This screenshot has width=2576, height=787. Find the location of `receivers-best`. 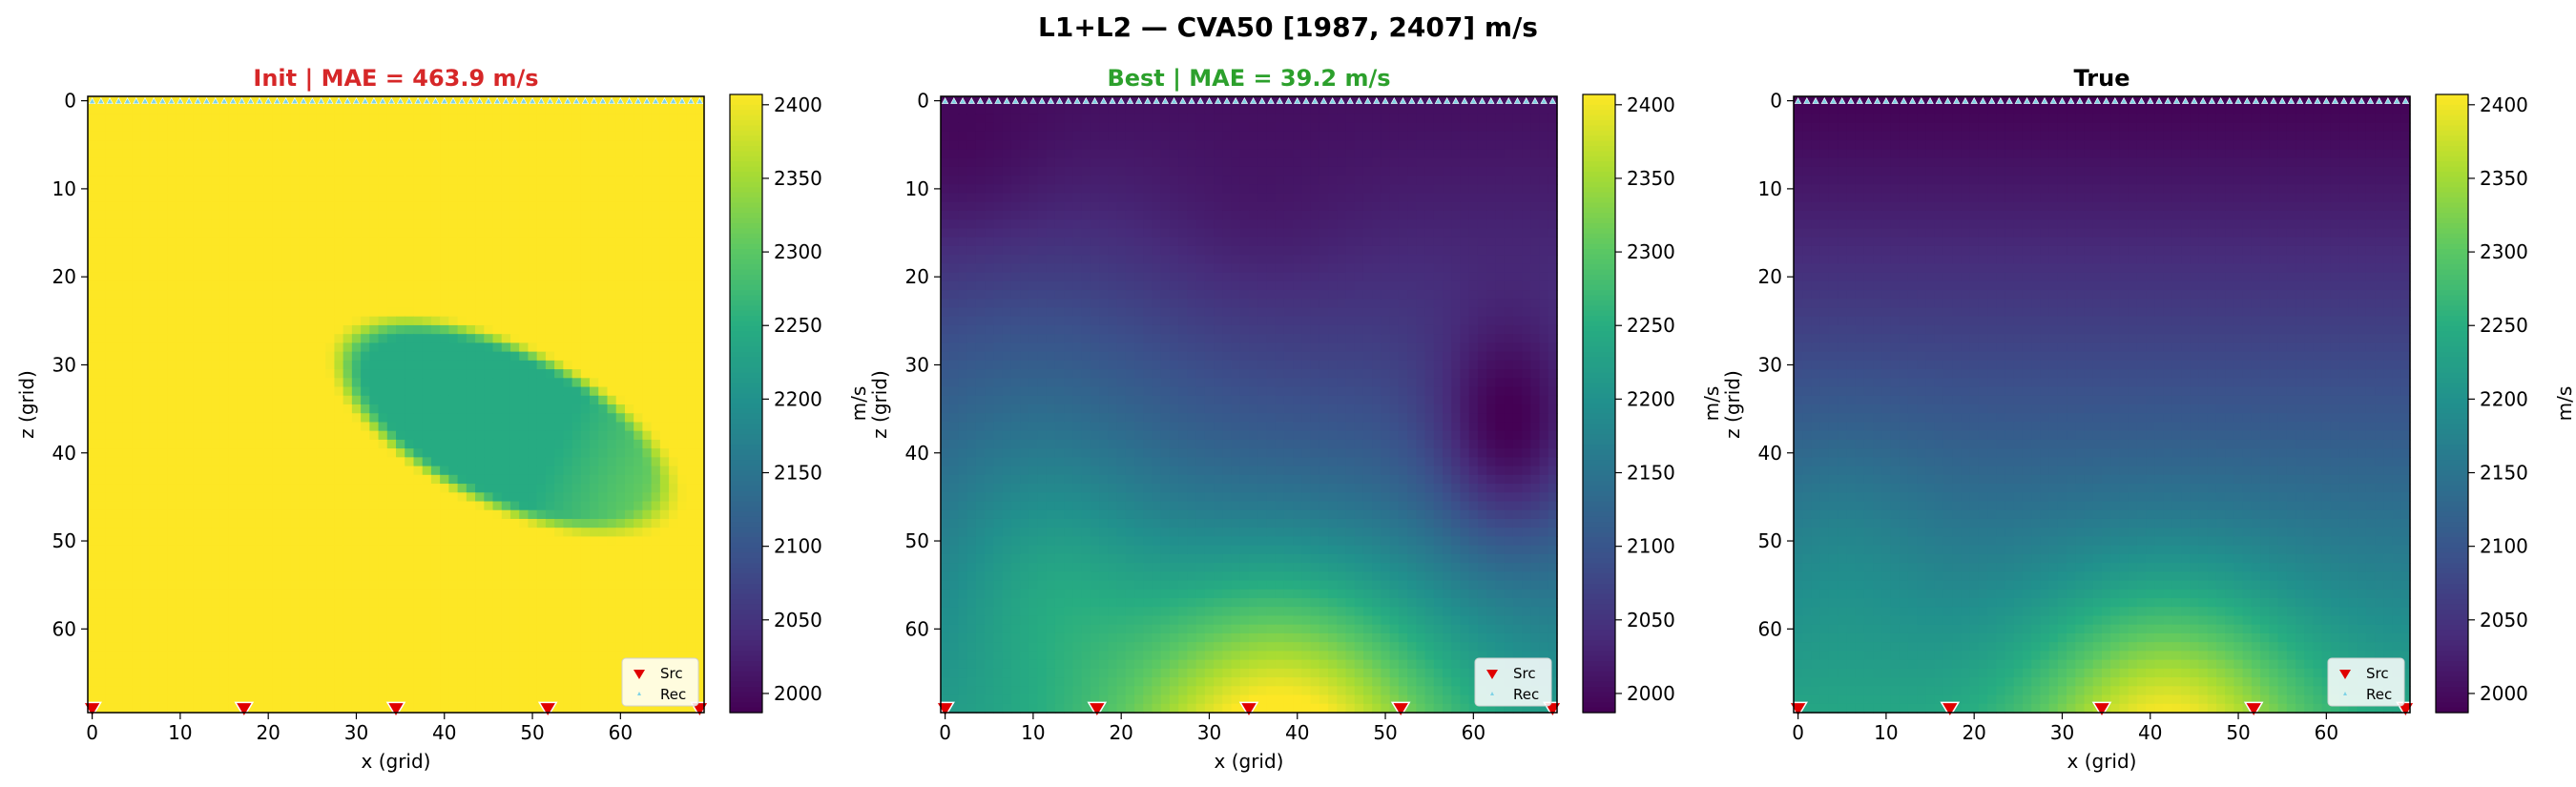

receivers-best is located at coordinates (1249, 100).